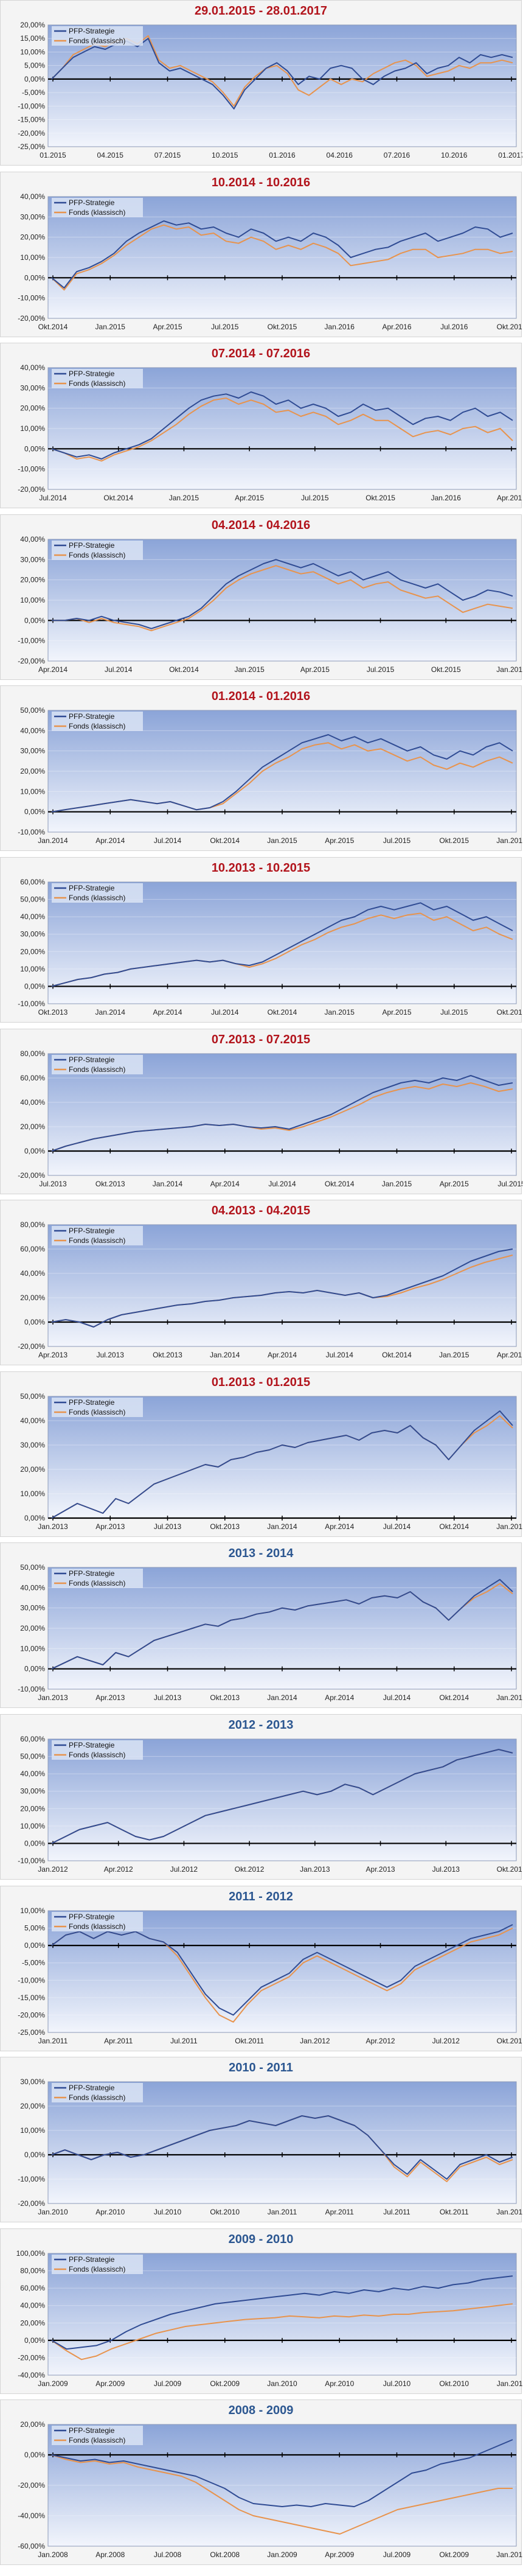  I want to click on x-tick-label: Jan.2016, so click(340, 327).